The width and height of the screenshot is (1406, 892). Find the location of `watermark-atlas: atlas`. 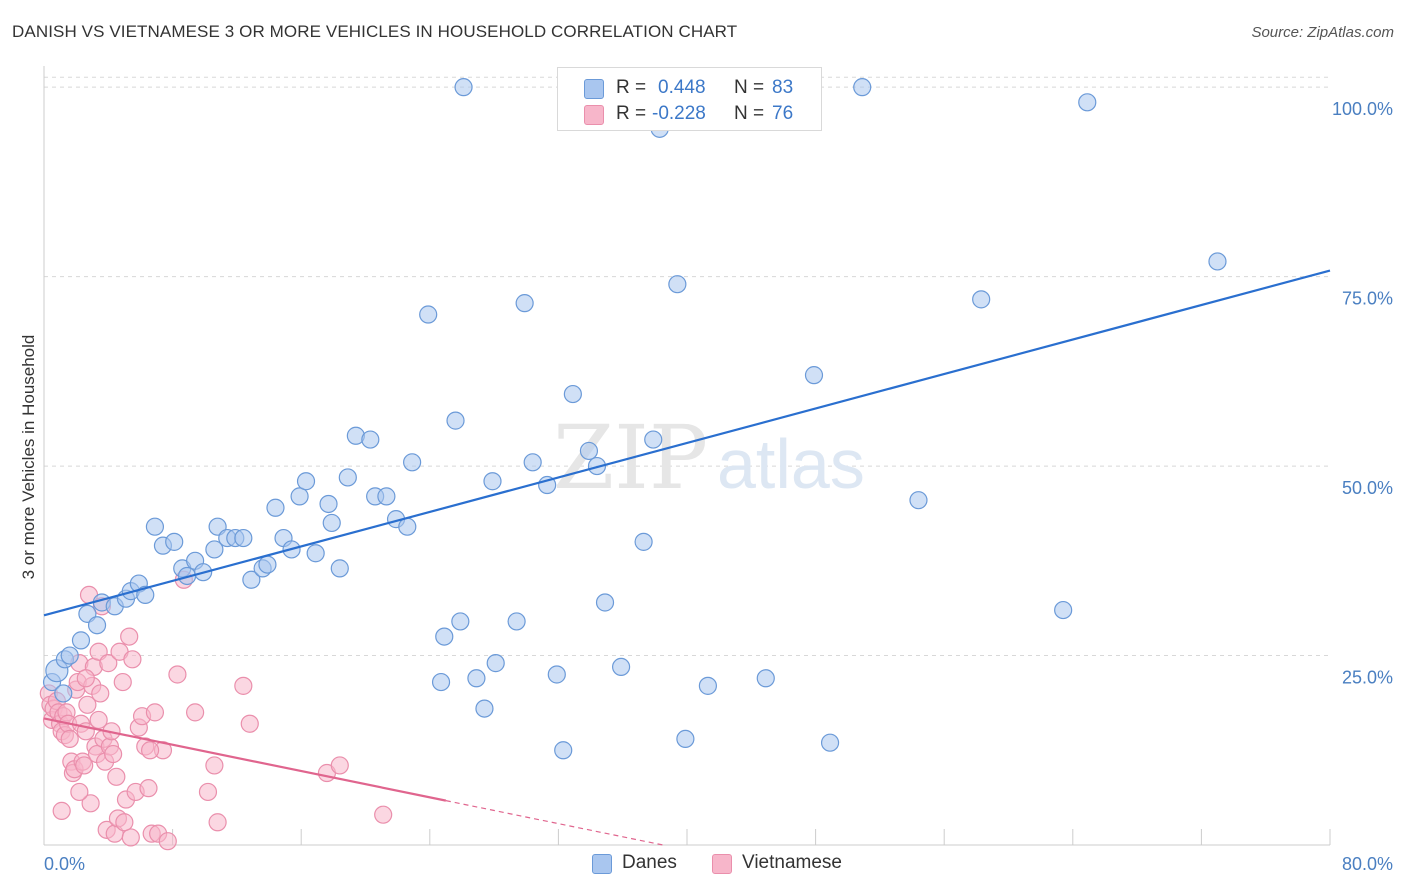

watermark-atlas: atlas is located at coordinates (791, 464).